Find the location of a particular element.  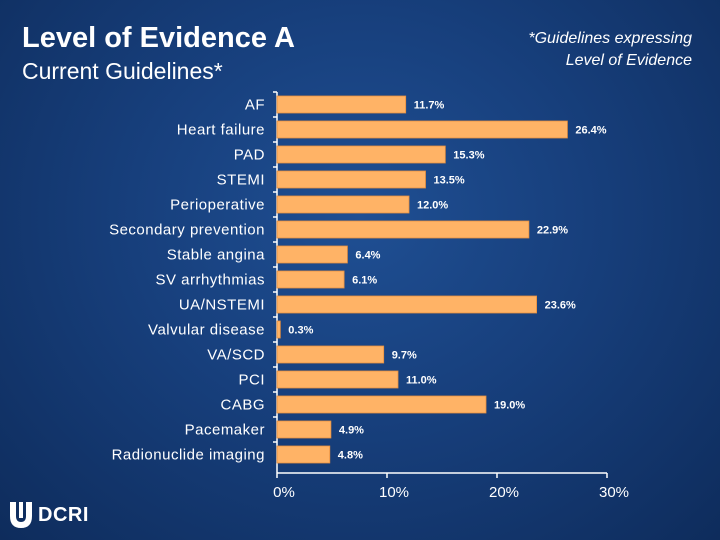

value-label: 15.3% is located at coordinates (468, 156).